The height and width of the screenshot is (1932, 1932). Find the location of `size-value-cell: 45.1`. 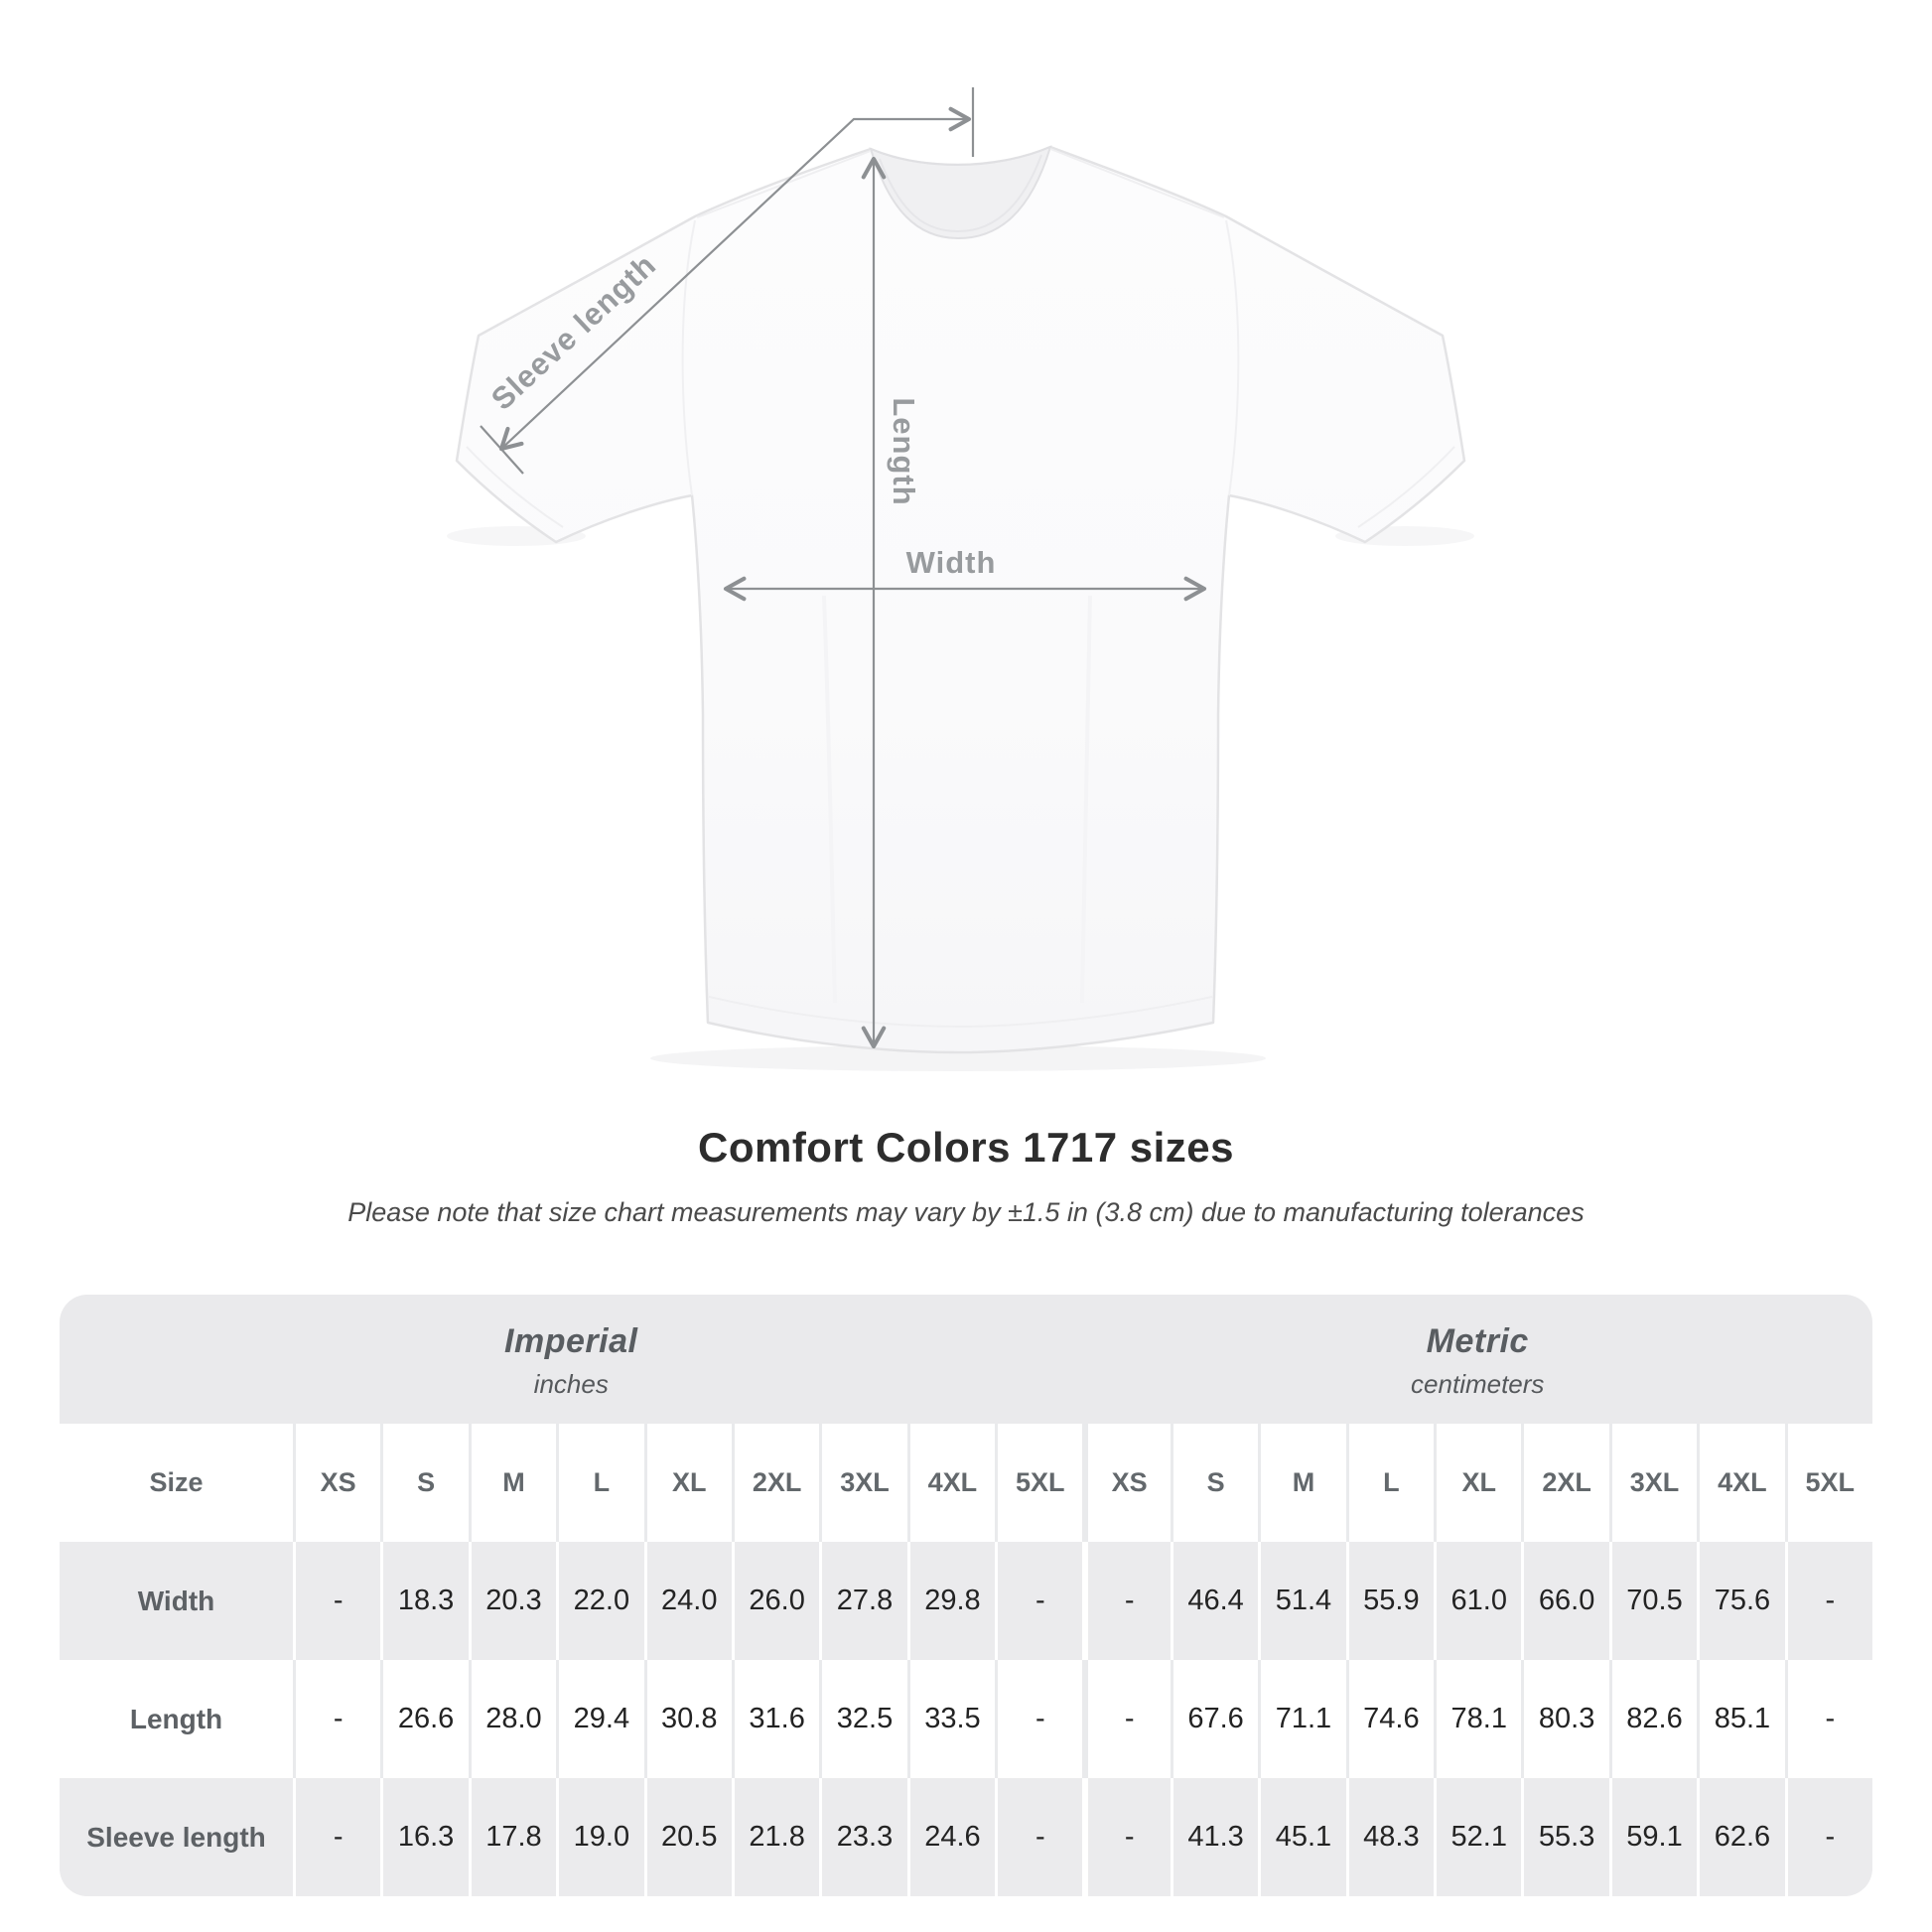

size-value-cell: 45.1 is located at coordinates (1302, 1837).